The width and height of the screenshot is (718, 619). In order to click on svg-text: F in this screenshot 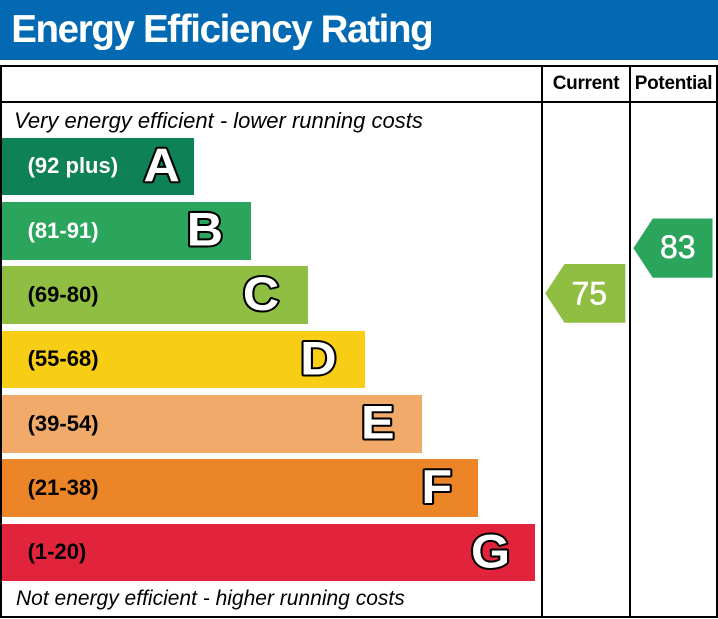, I will do `click(436, 487)`.